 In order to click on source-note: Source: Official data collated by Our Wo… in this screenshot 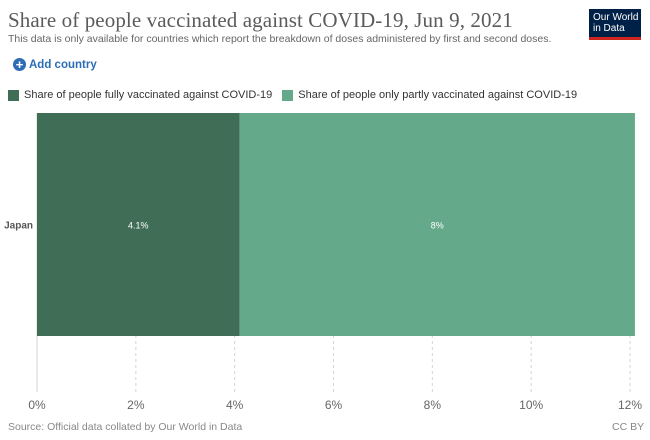, I will do `click(125, 427)`.